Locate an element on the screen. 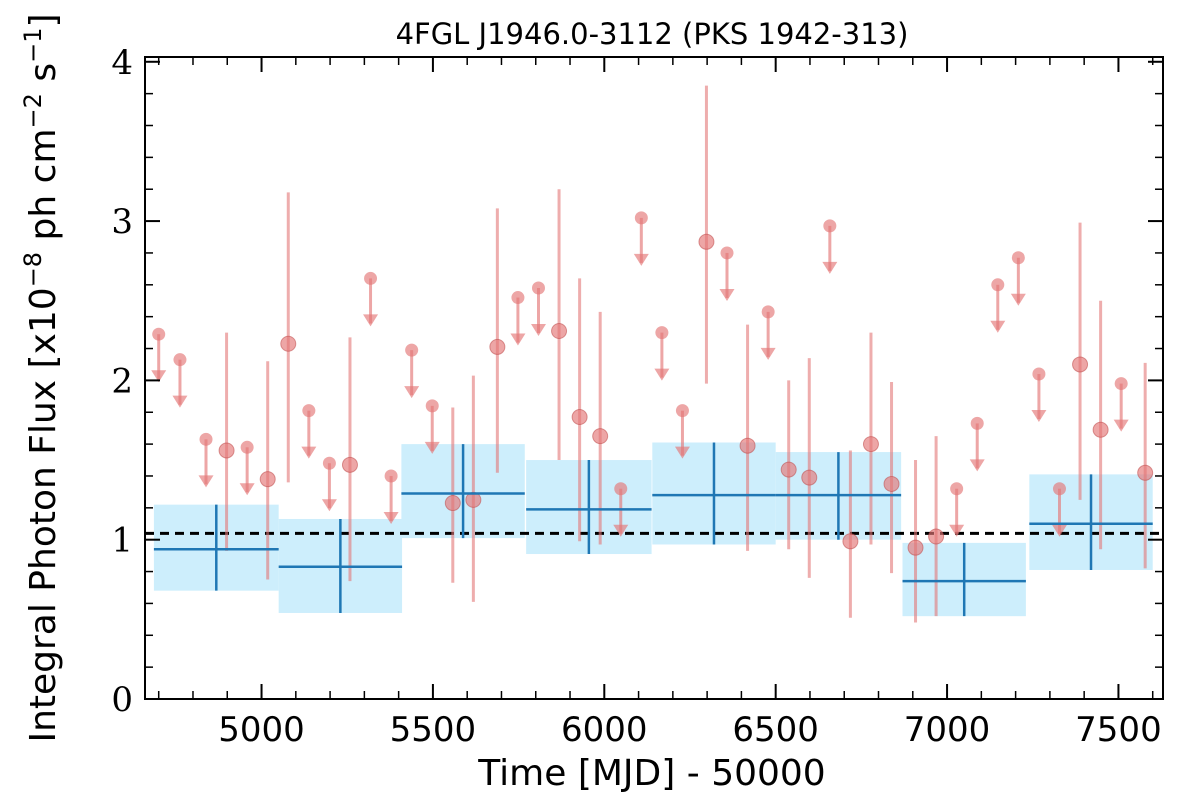 Image resolution: width=1200 pixels, height=805 pixels. y-axis-label: Integral Photon Flux [x10−8 ph cm−2 s−1] is located at coordinates (41, 377).